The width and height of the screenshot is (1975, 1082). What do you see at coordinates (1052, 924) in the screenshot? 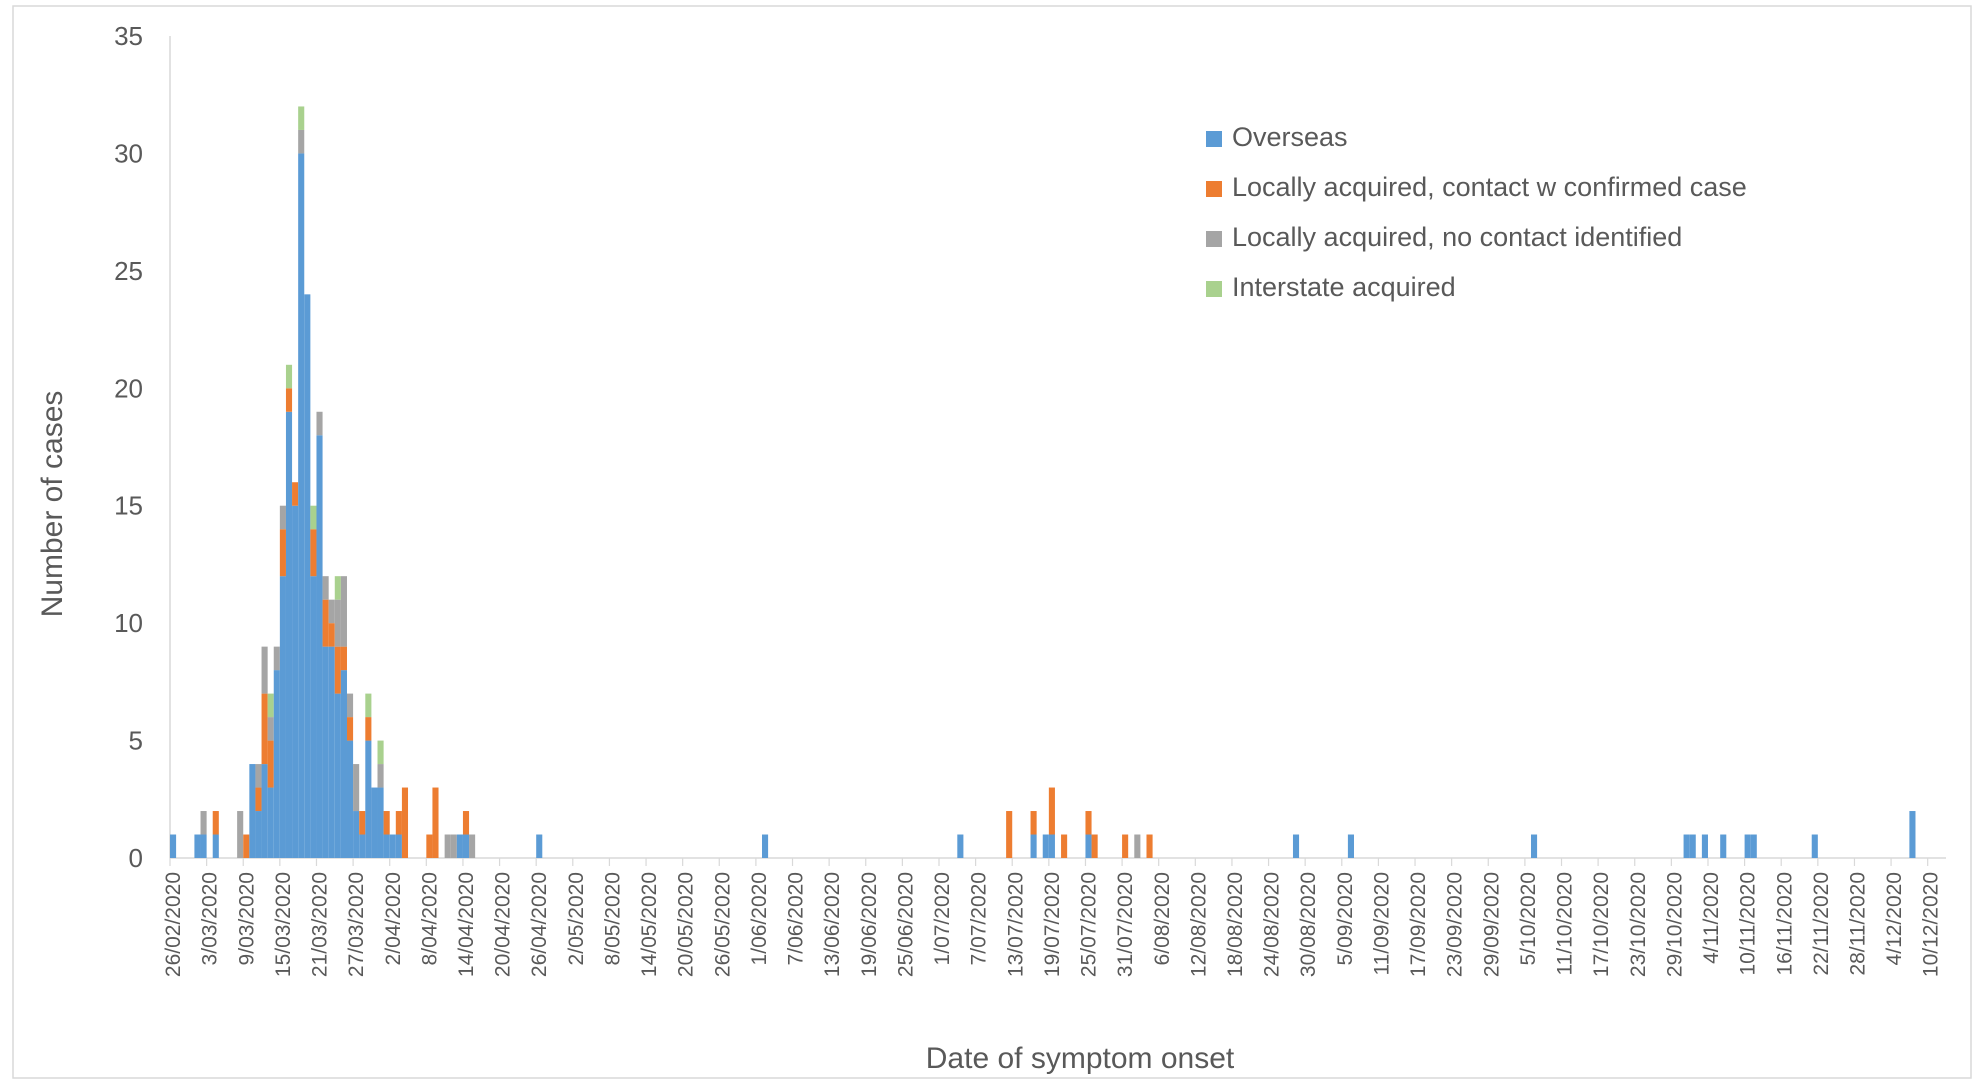
I see `x-tick-label: 19/07/2020` at bounding box center [1052, 924].